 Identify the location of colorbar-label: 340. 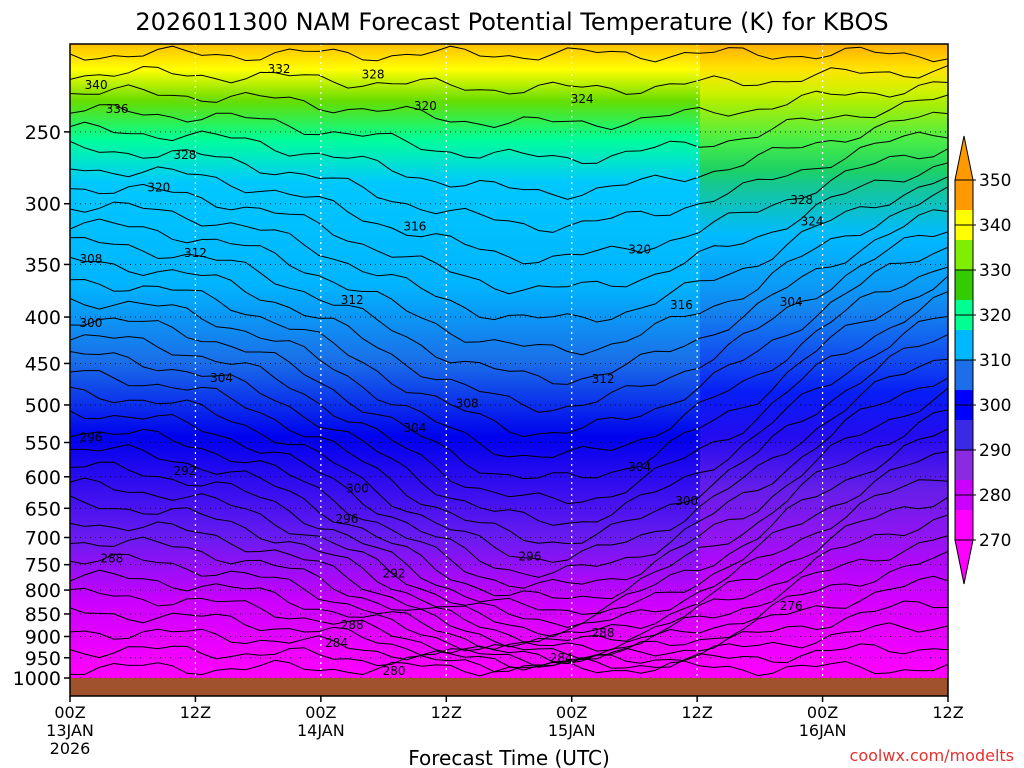
(995, 226).